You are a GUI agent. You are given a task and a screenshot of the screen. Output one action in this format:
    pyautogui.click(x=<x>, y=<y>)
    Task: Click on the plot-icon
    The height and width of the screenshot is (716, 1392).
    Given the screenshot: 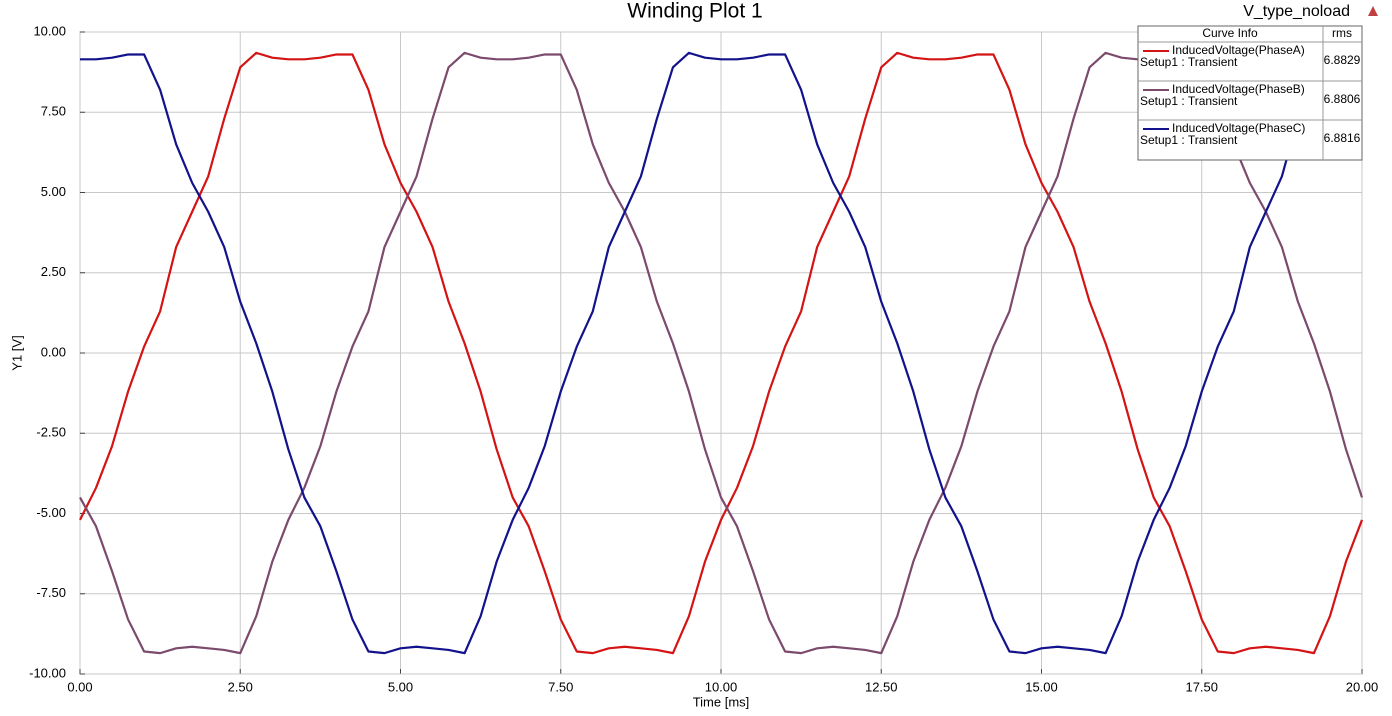 What is the action you would take?
    pyautogui.click(x=1373, y=11)
    